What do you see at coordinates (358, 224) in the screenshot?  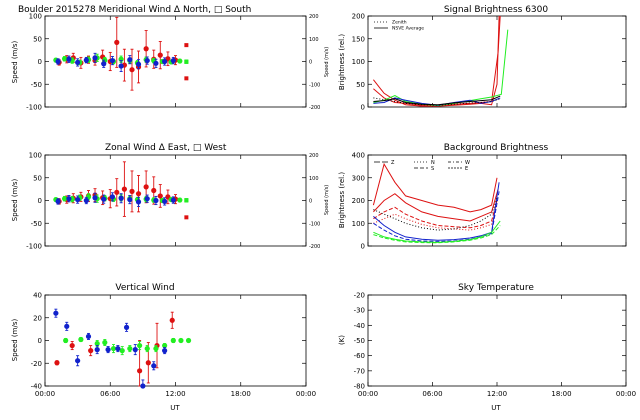 I see `ytick-label-background: 100` at bounding box center [358, 224].